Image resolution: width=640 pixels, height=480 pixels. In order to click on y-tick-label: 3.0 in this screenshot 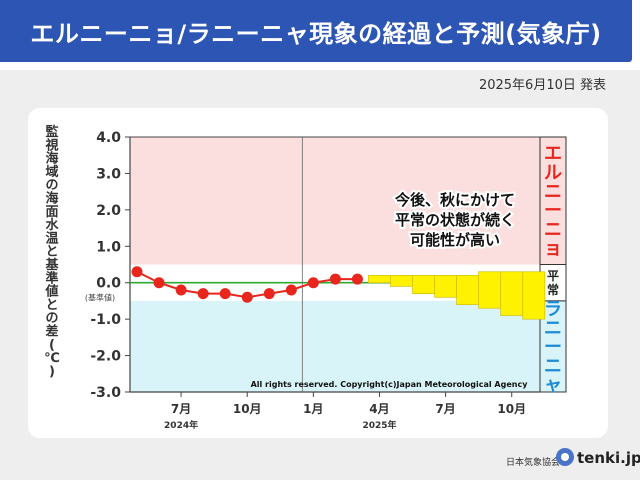, I will do `click(108, 174)`.